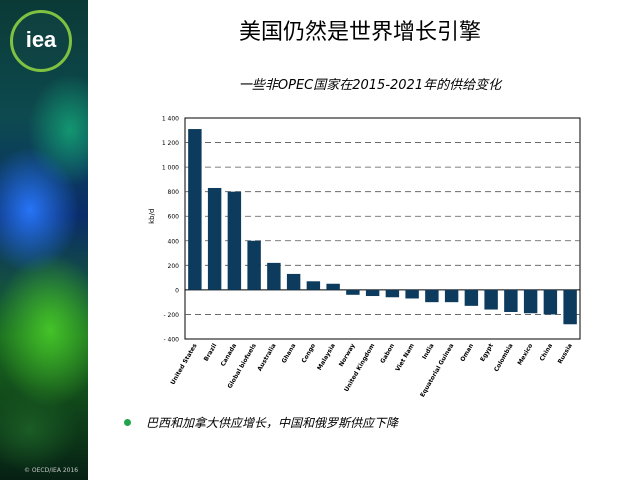  Describe the element at coordinates (359, 32) in the screenshot. I see `slide-title: 美国仍然是世界增长引擎` at that location.